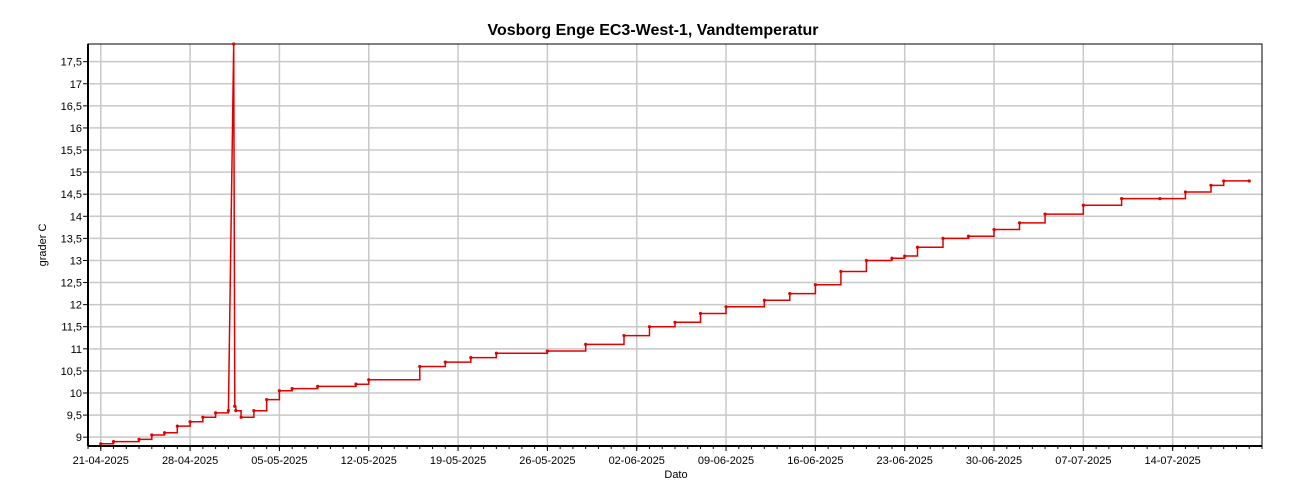  I want to click on x-tick-label: 26-05-2025, so click(547, 461).